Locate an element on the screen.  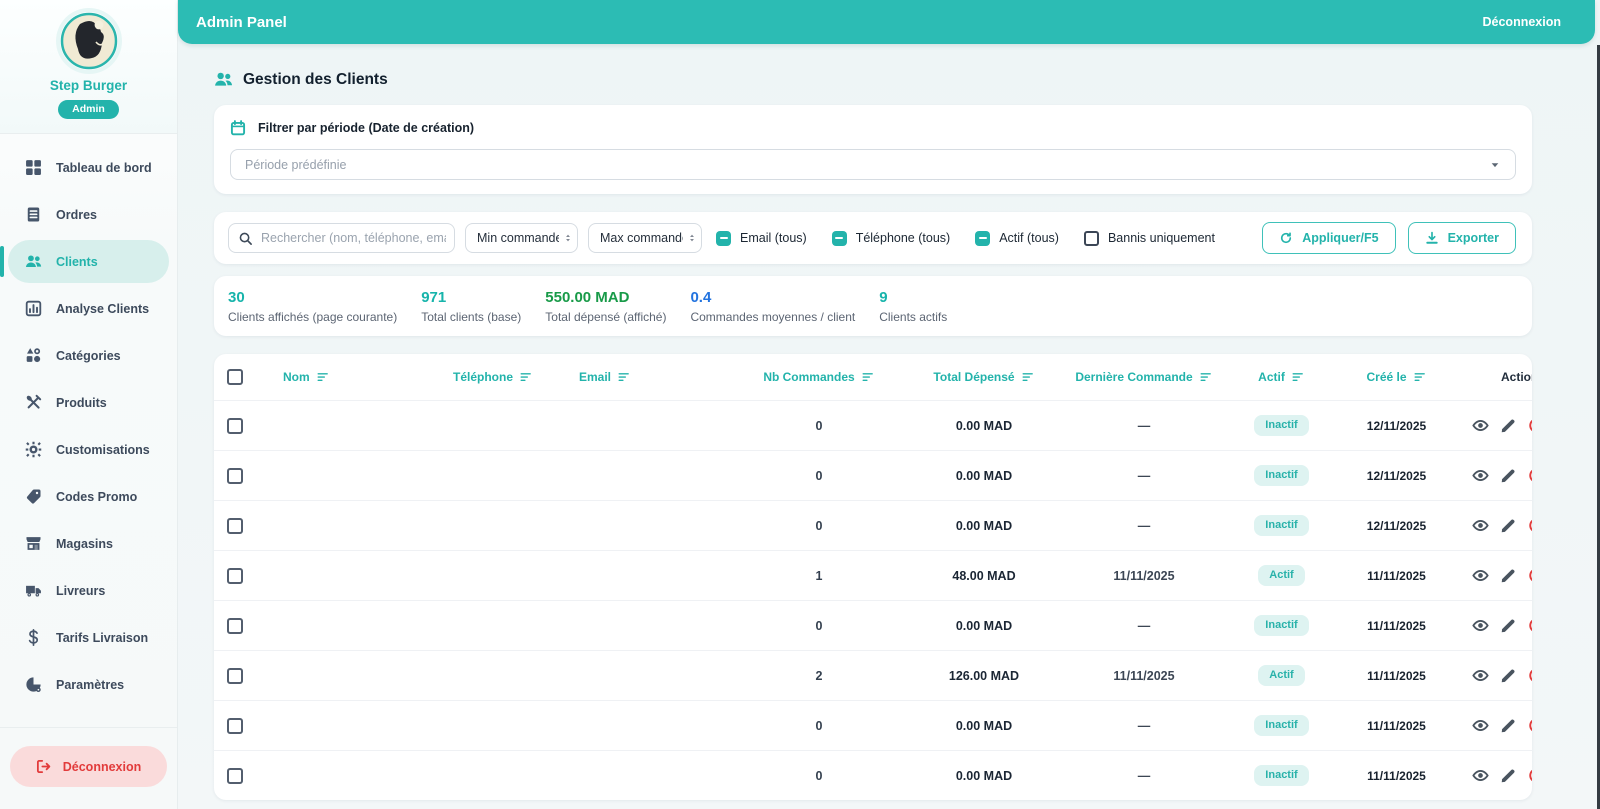
period-select: Période prédéfinie is located at coordinates (873, 164).